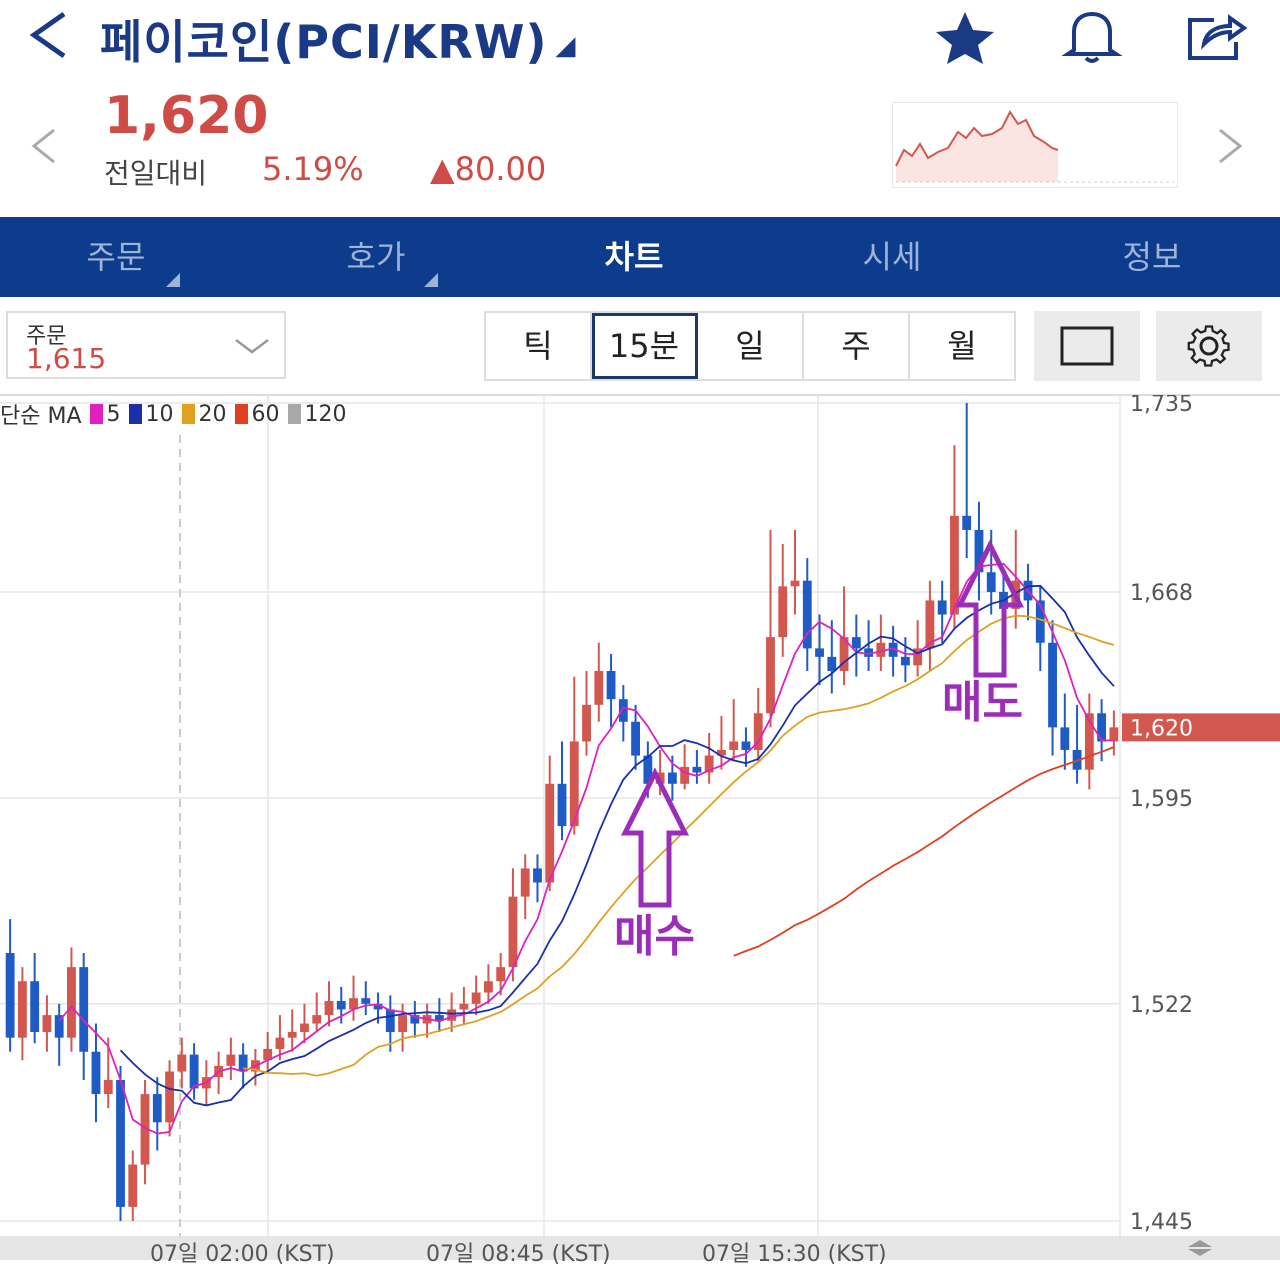  I want to click on y-tick-label: 1,522, so click(1161, 1005).